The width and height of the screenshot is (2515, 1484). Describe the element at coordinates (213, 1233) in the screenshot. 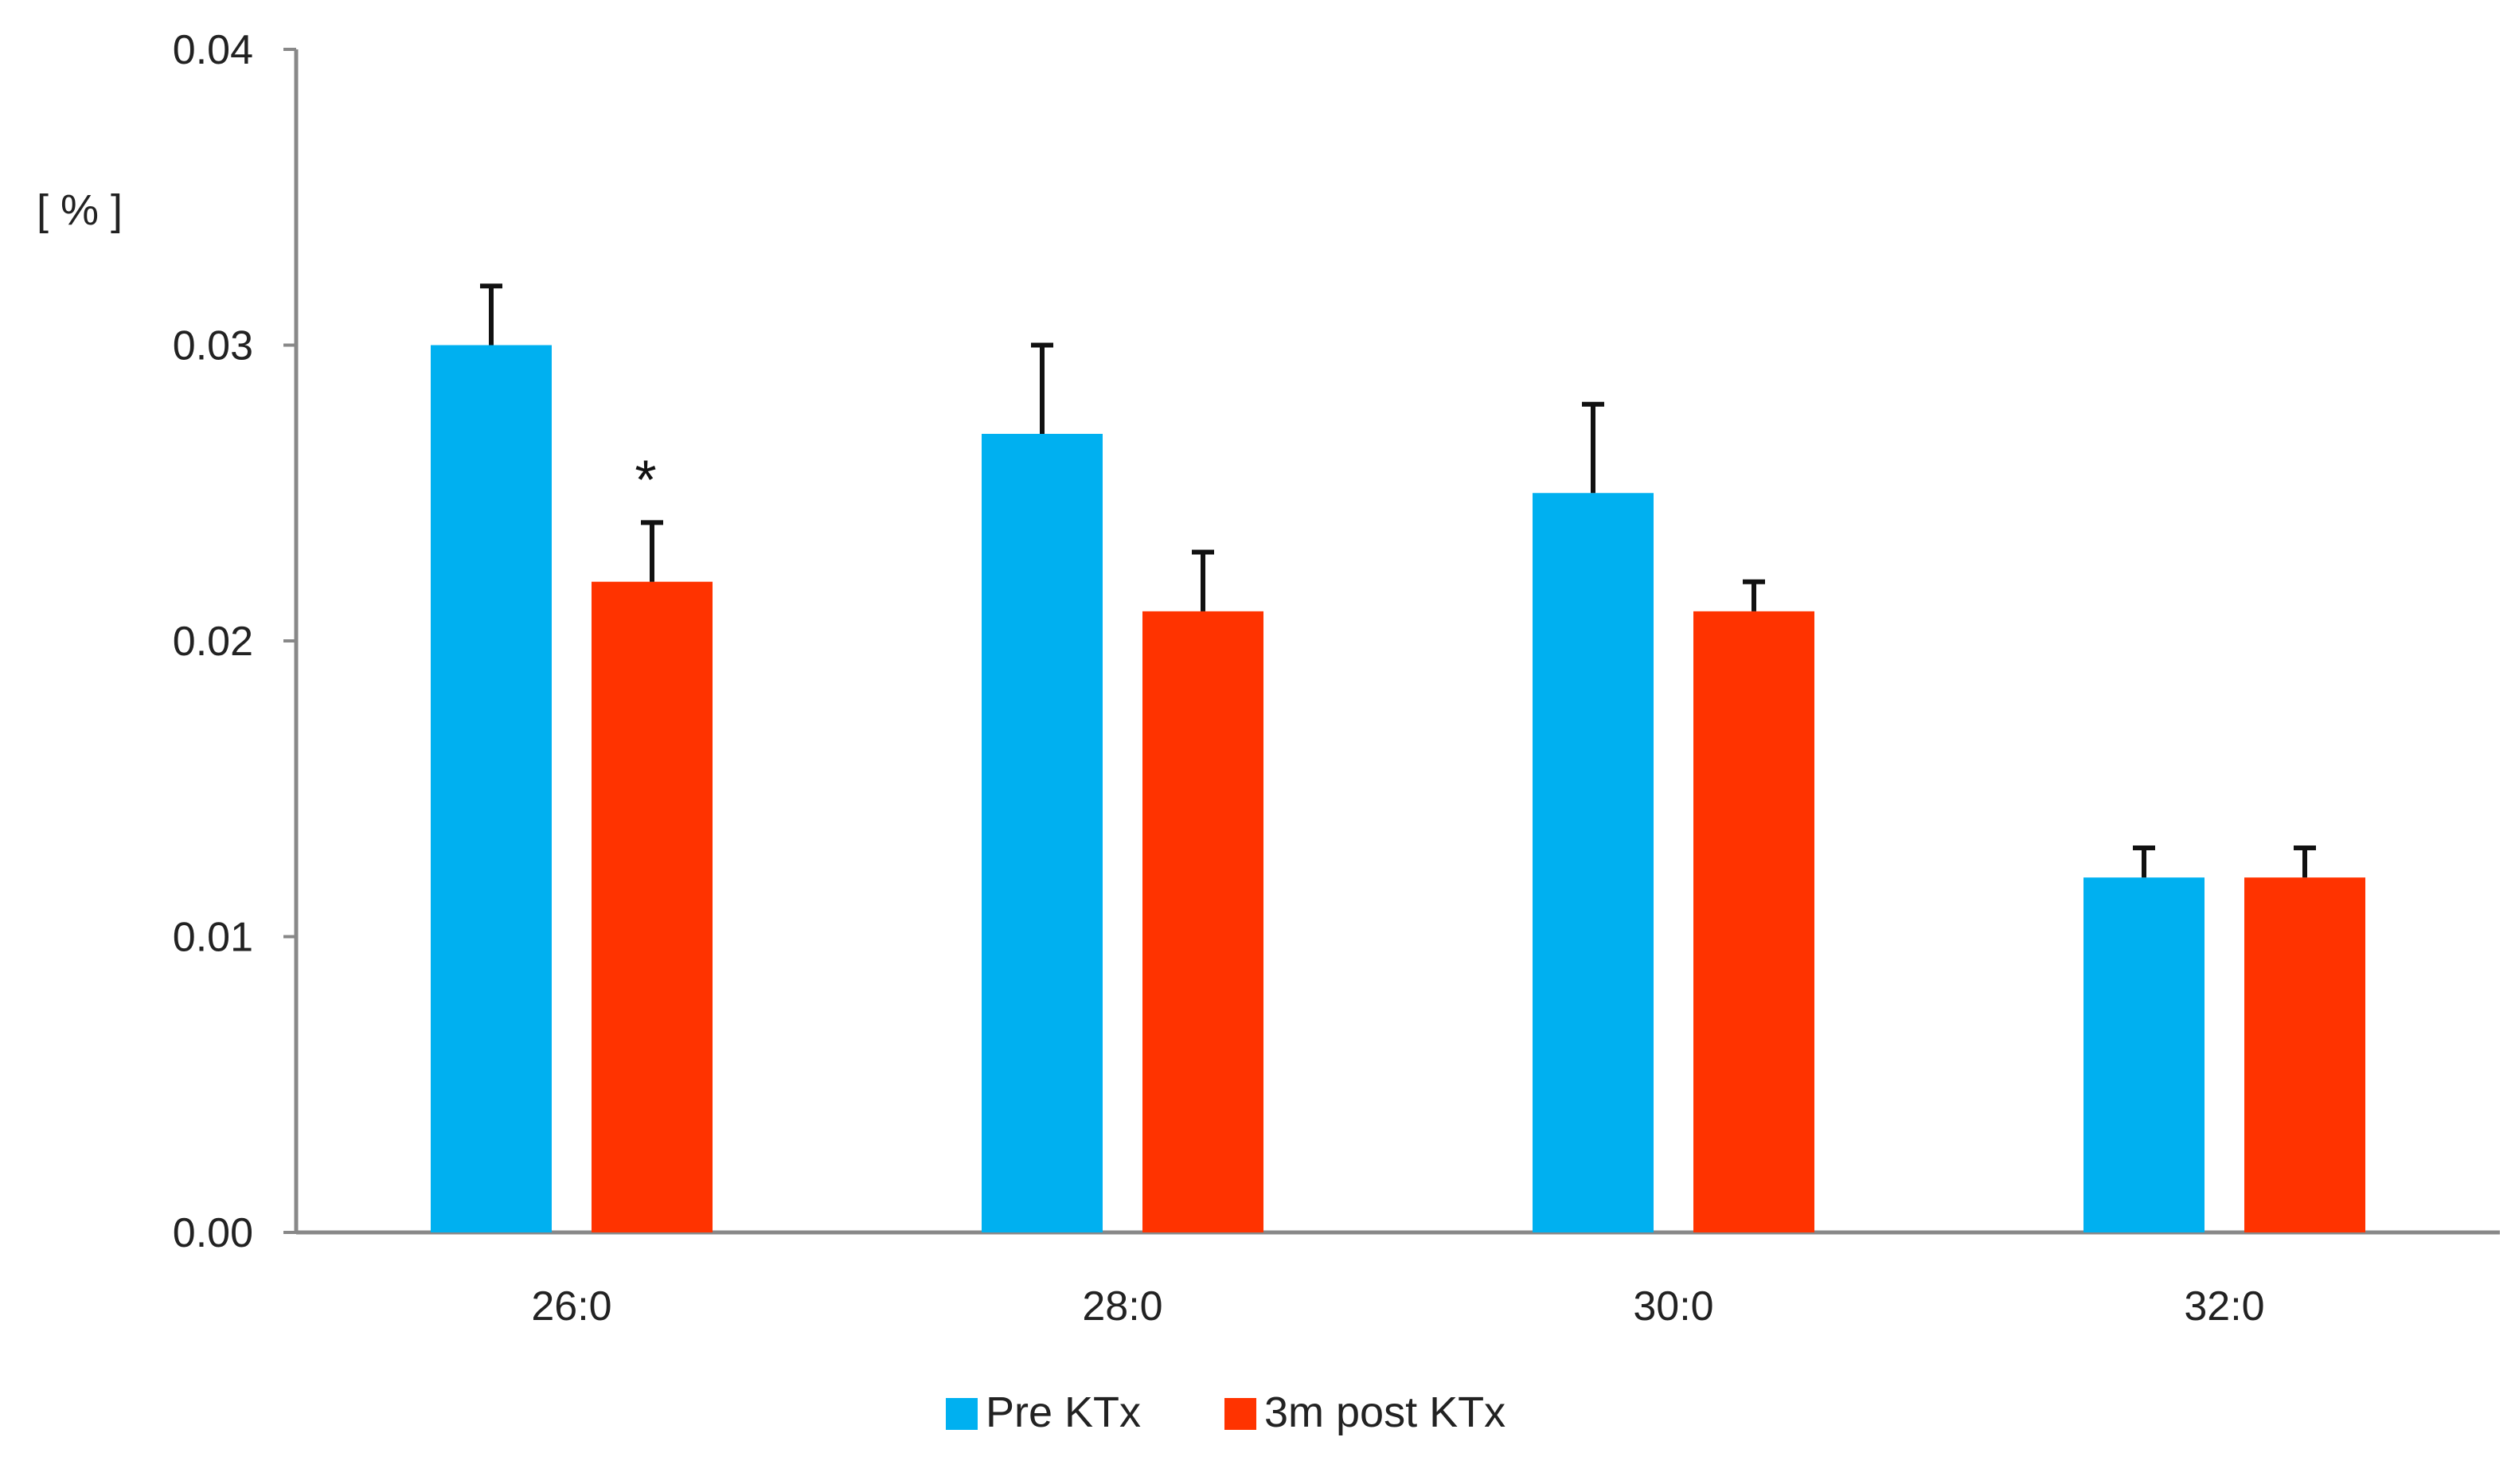

I see `y-tick-label: 0.00` at that location.